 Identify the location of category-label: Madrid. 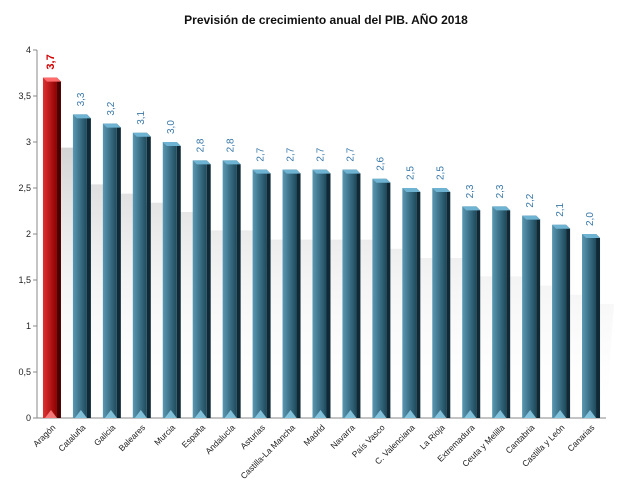
(314, 435).